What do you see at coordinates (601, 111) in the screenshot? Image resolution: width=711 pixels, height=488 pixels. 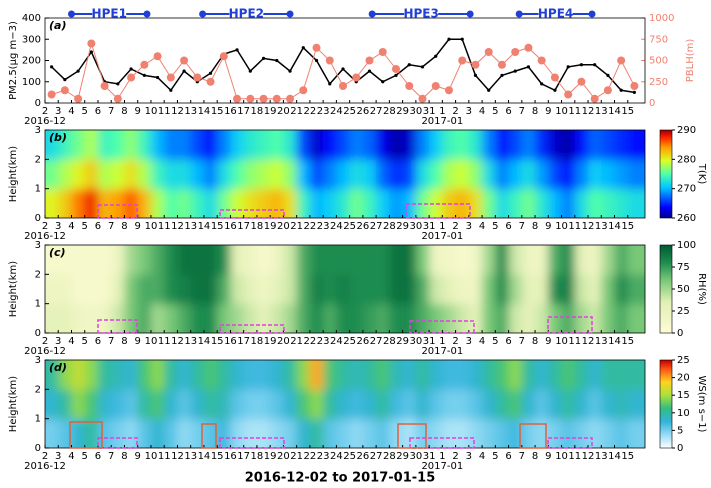 I see `x-tick-label: 13` at bounding box center [601, 111].